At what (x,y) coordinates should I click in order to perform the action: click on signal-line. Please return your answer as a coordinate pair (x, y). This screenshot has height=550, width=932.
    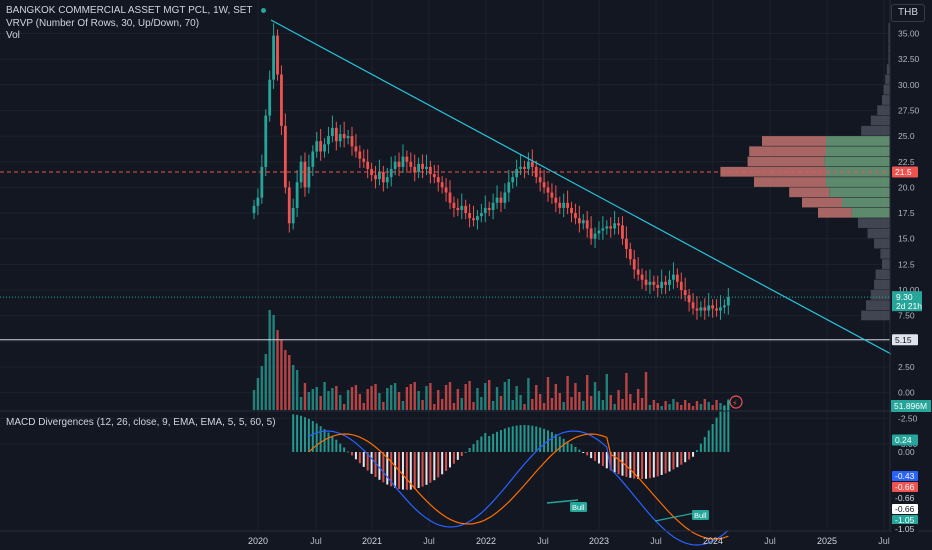
    Looking at the image, I should click on (518, 486).